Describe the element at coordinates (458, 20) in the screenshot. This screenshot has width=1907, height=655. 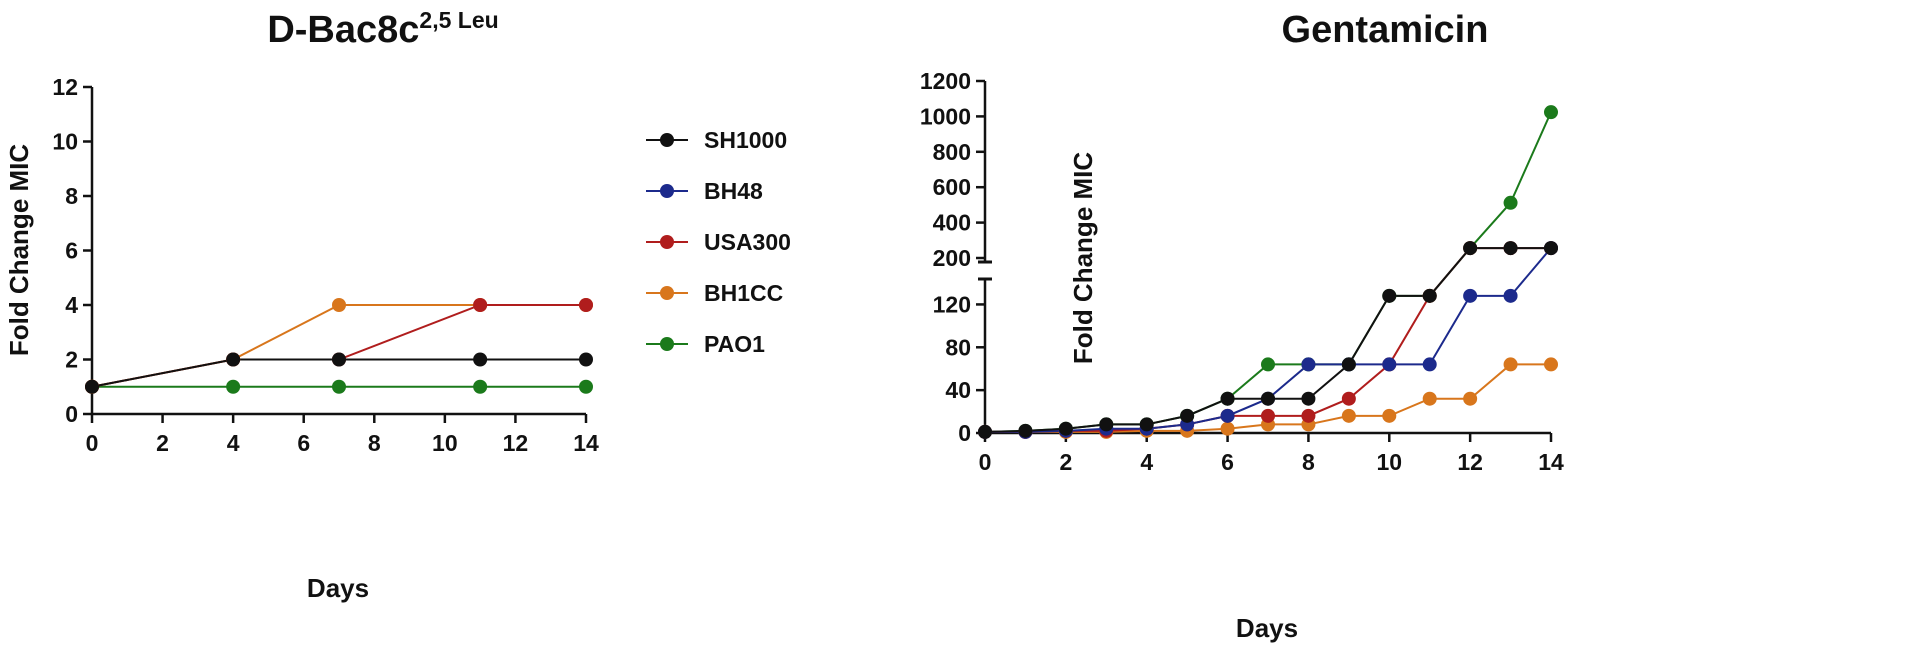
I see `chart-left-title-sup: 2,5 Leu` at that location.